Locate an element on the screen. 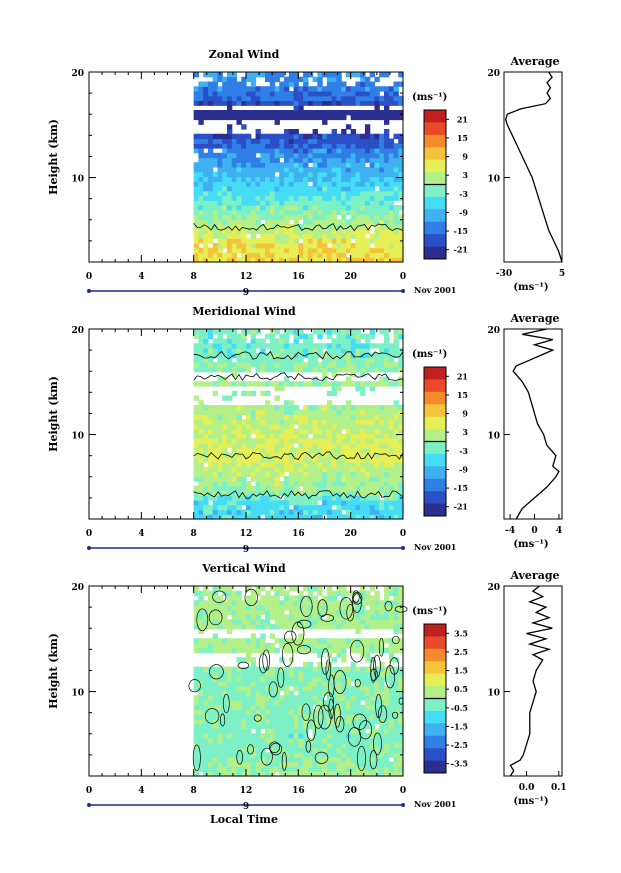  colorbar-tick-label: -1.5 is located at coordinates (459, 726).